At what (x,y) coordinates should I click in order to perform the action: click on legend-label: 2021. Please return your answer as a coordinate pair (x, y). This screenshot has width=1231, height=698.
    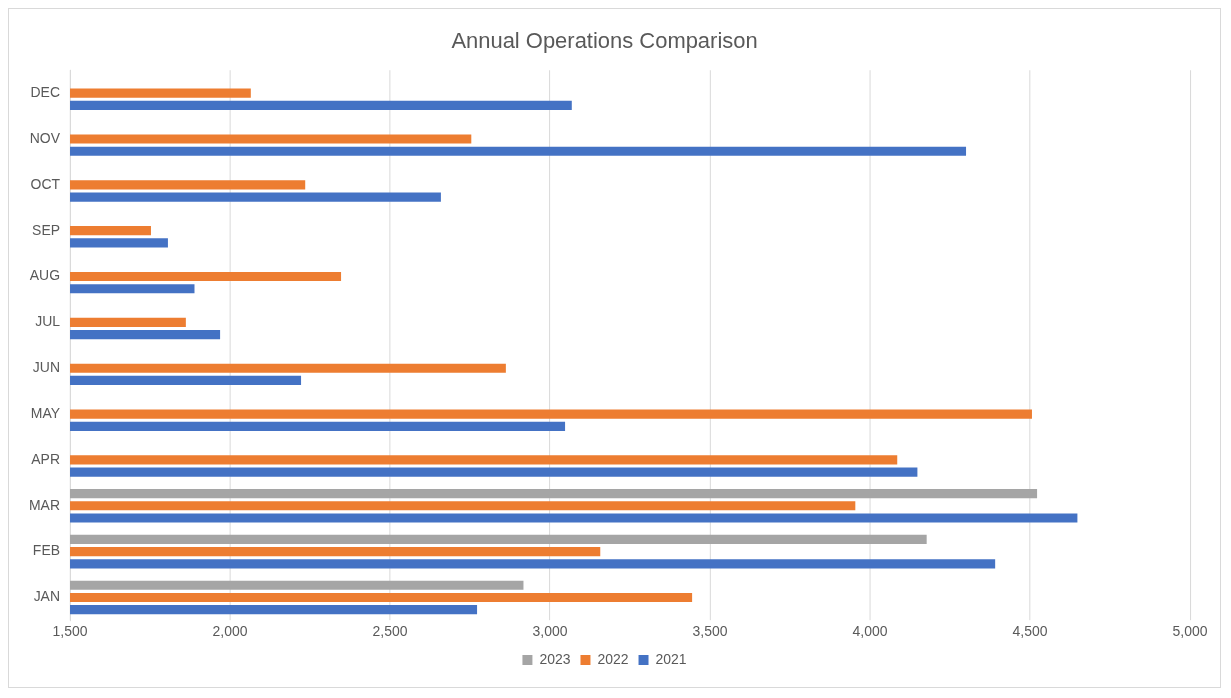
    Looking at the image, I should click on (671, 658).